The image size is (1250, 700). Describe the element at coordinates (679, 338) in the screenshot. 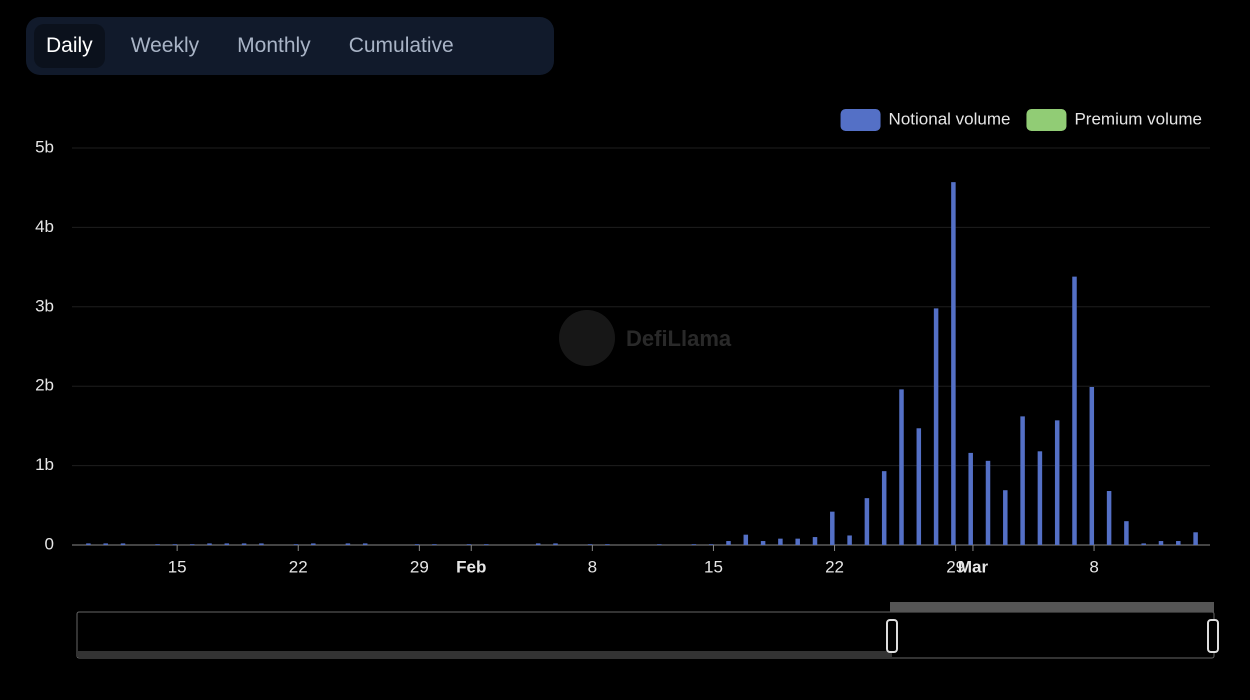

I see `watermark-text: DefiLlama` at that location.